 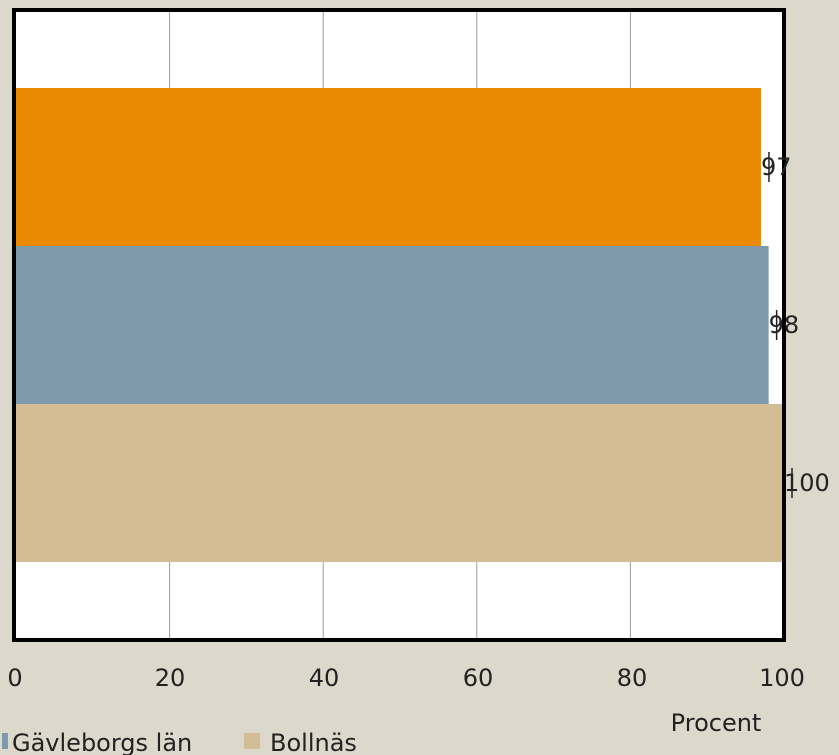 What do you see at coordinates (14, 678) in the screenshot?
I see `x-tick-label: 0` at bounding box center [14, 678].